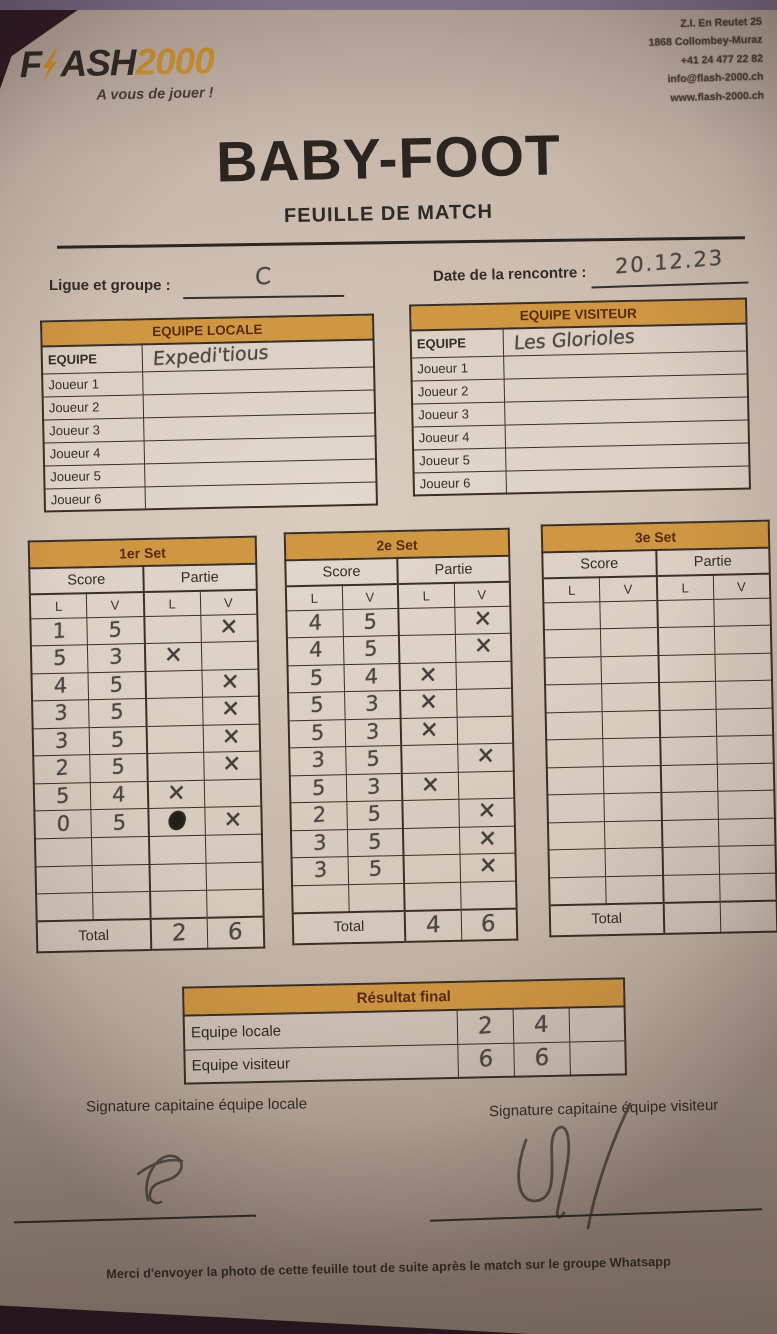 The image size is (777, 1334). What do you see at coordinates (263, 277) in the screenshot?
I see `league-handwritten-value: C` at bounding box center [263, 277].